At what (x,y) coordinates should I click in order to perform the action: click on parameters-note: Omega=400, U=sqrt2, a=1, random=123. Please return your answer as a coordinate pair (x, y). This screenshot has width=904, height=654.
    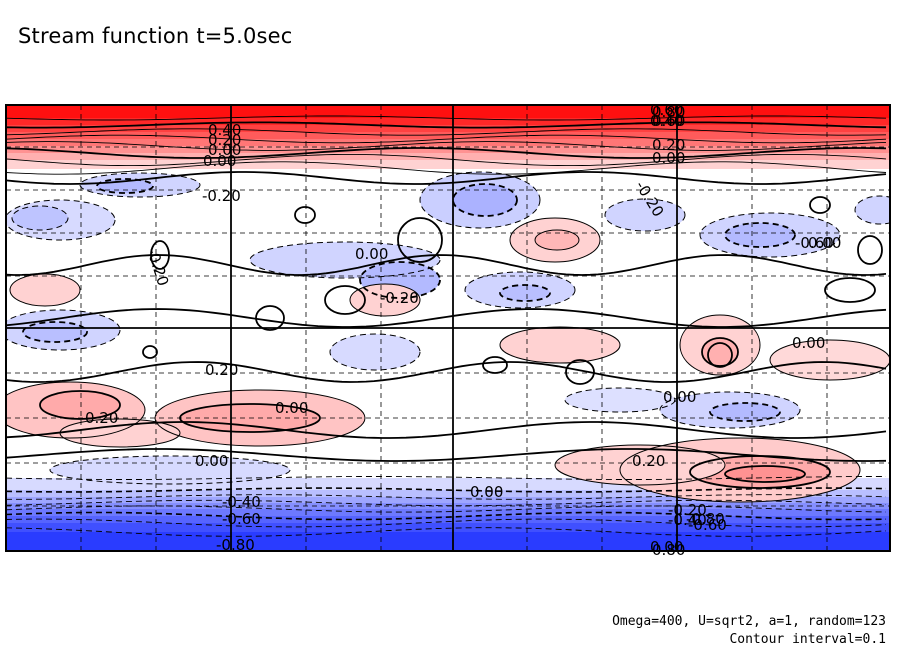
    Looking at the image, I should click on (749, 621).